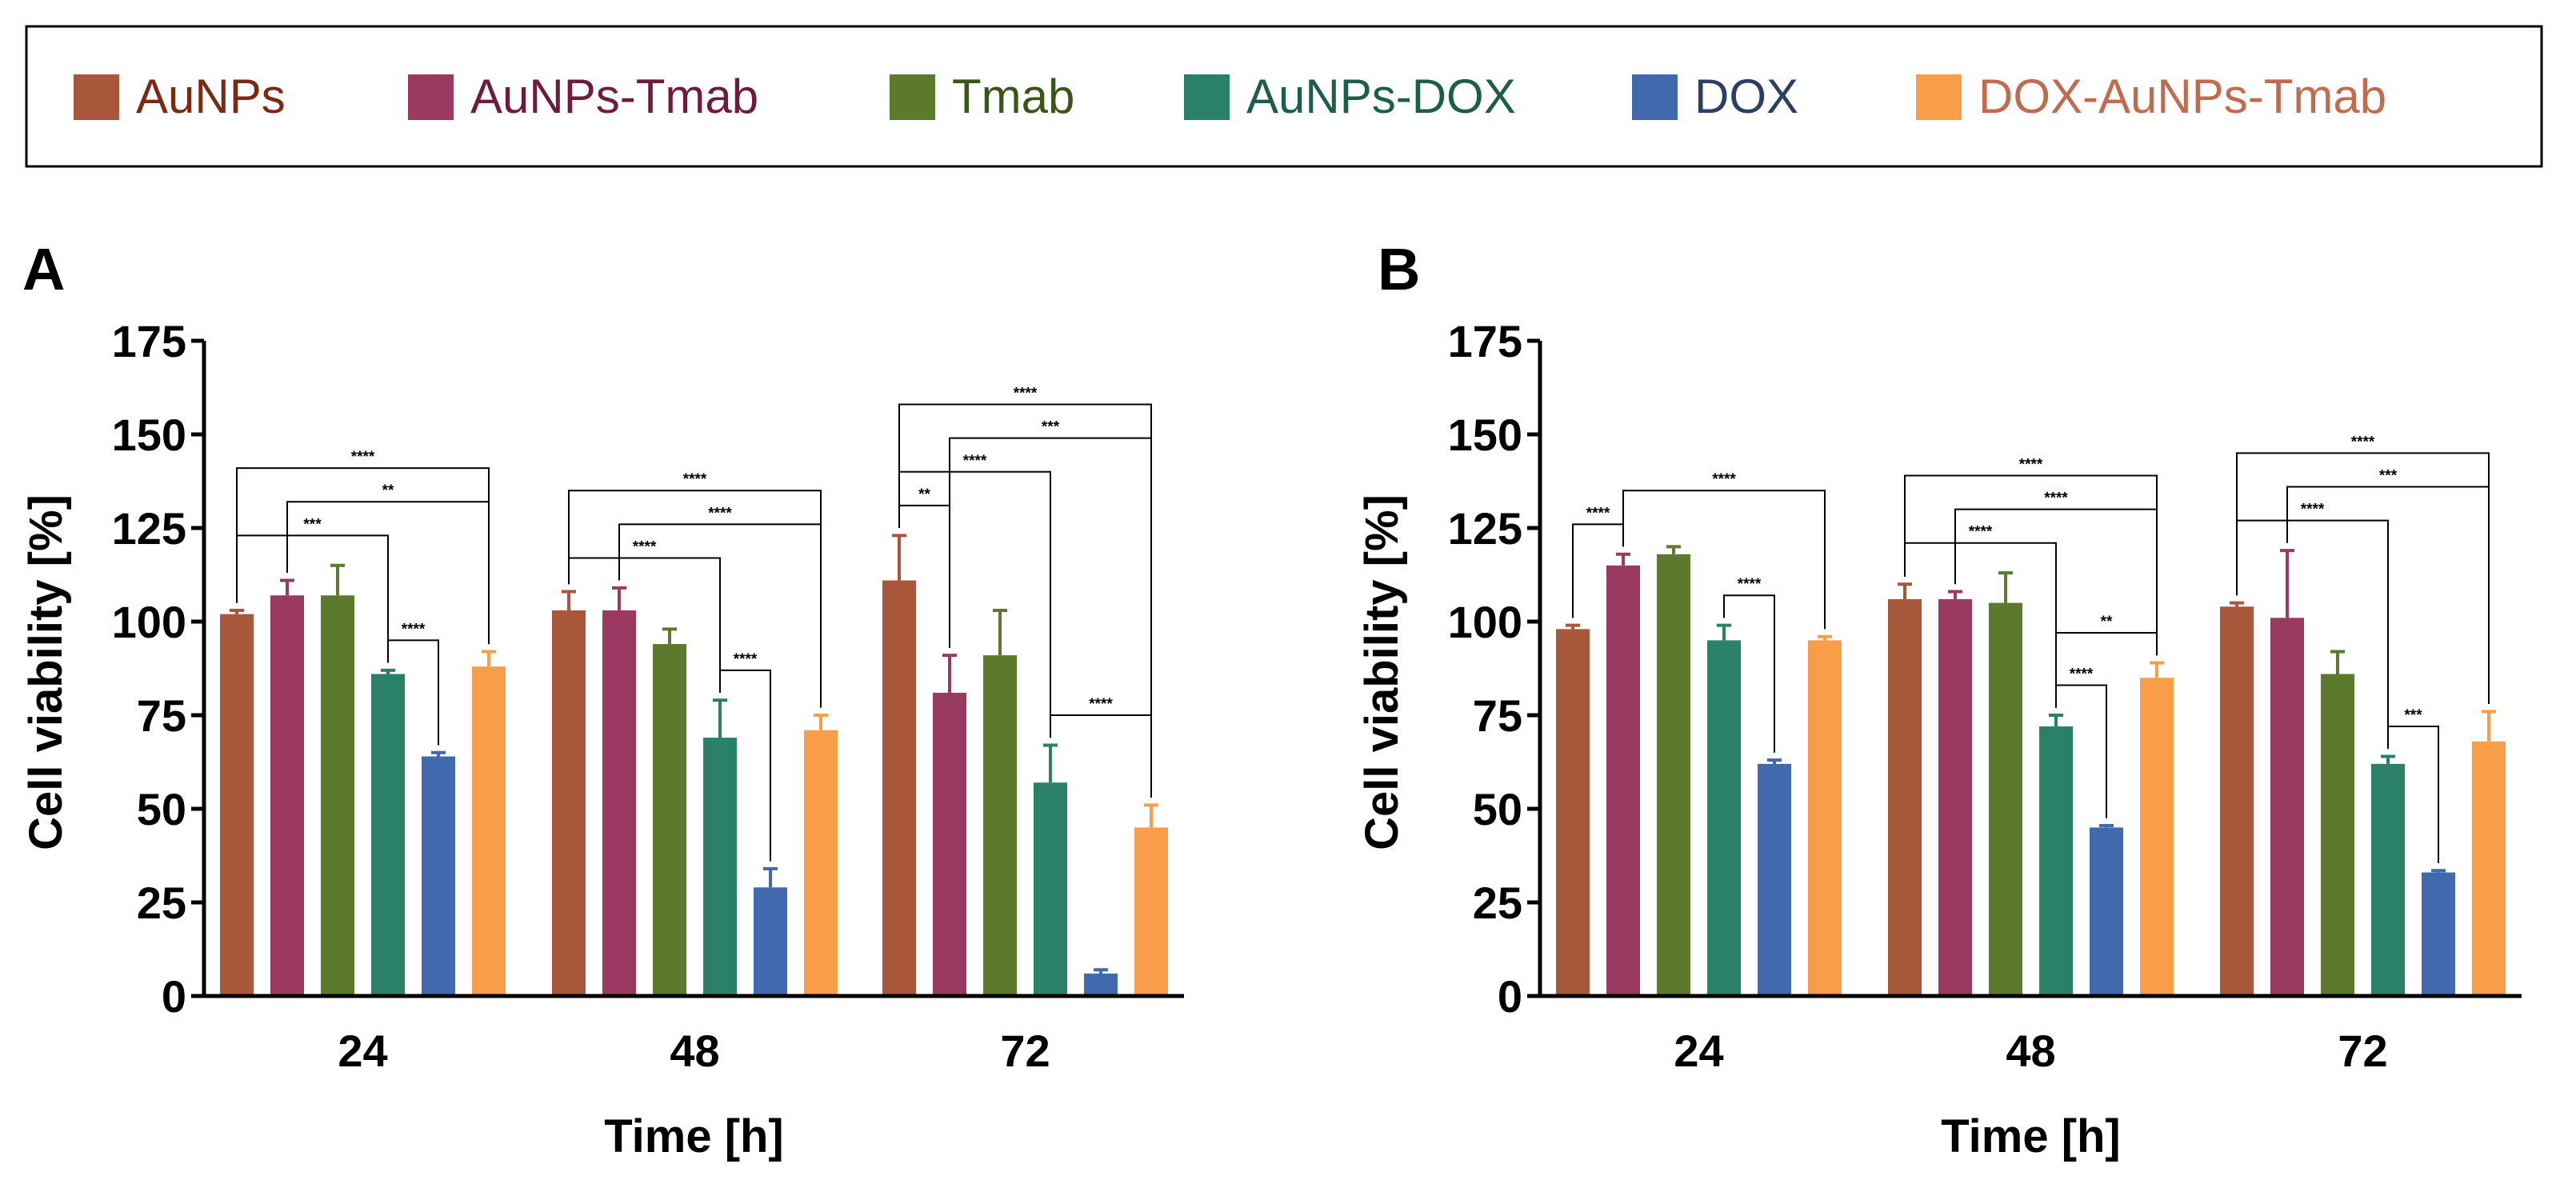 This screenshot has height=1188, width=2576. Describe the element at coordinates (149, 622) in the screenshot. I see `y-tick-label: 100` at that location.